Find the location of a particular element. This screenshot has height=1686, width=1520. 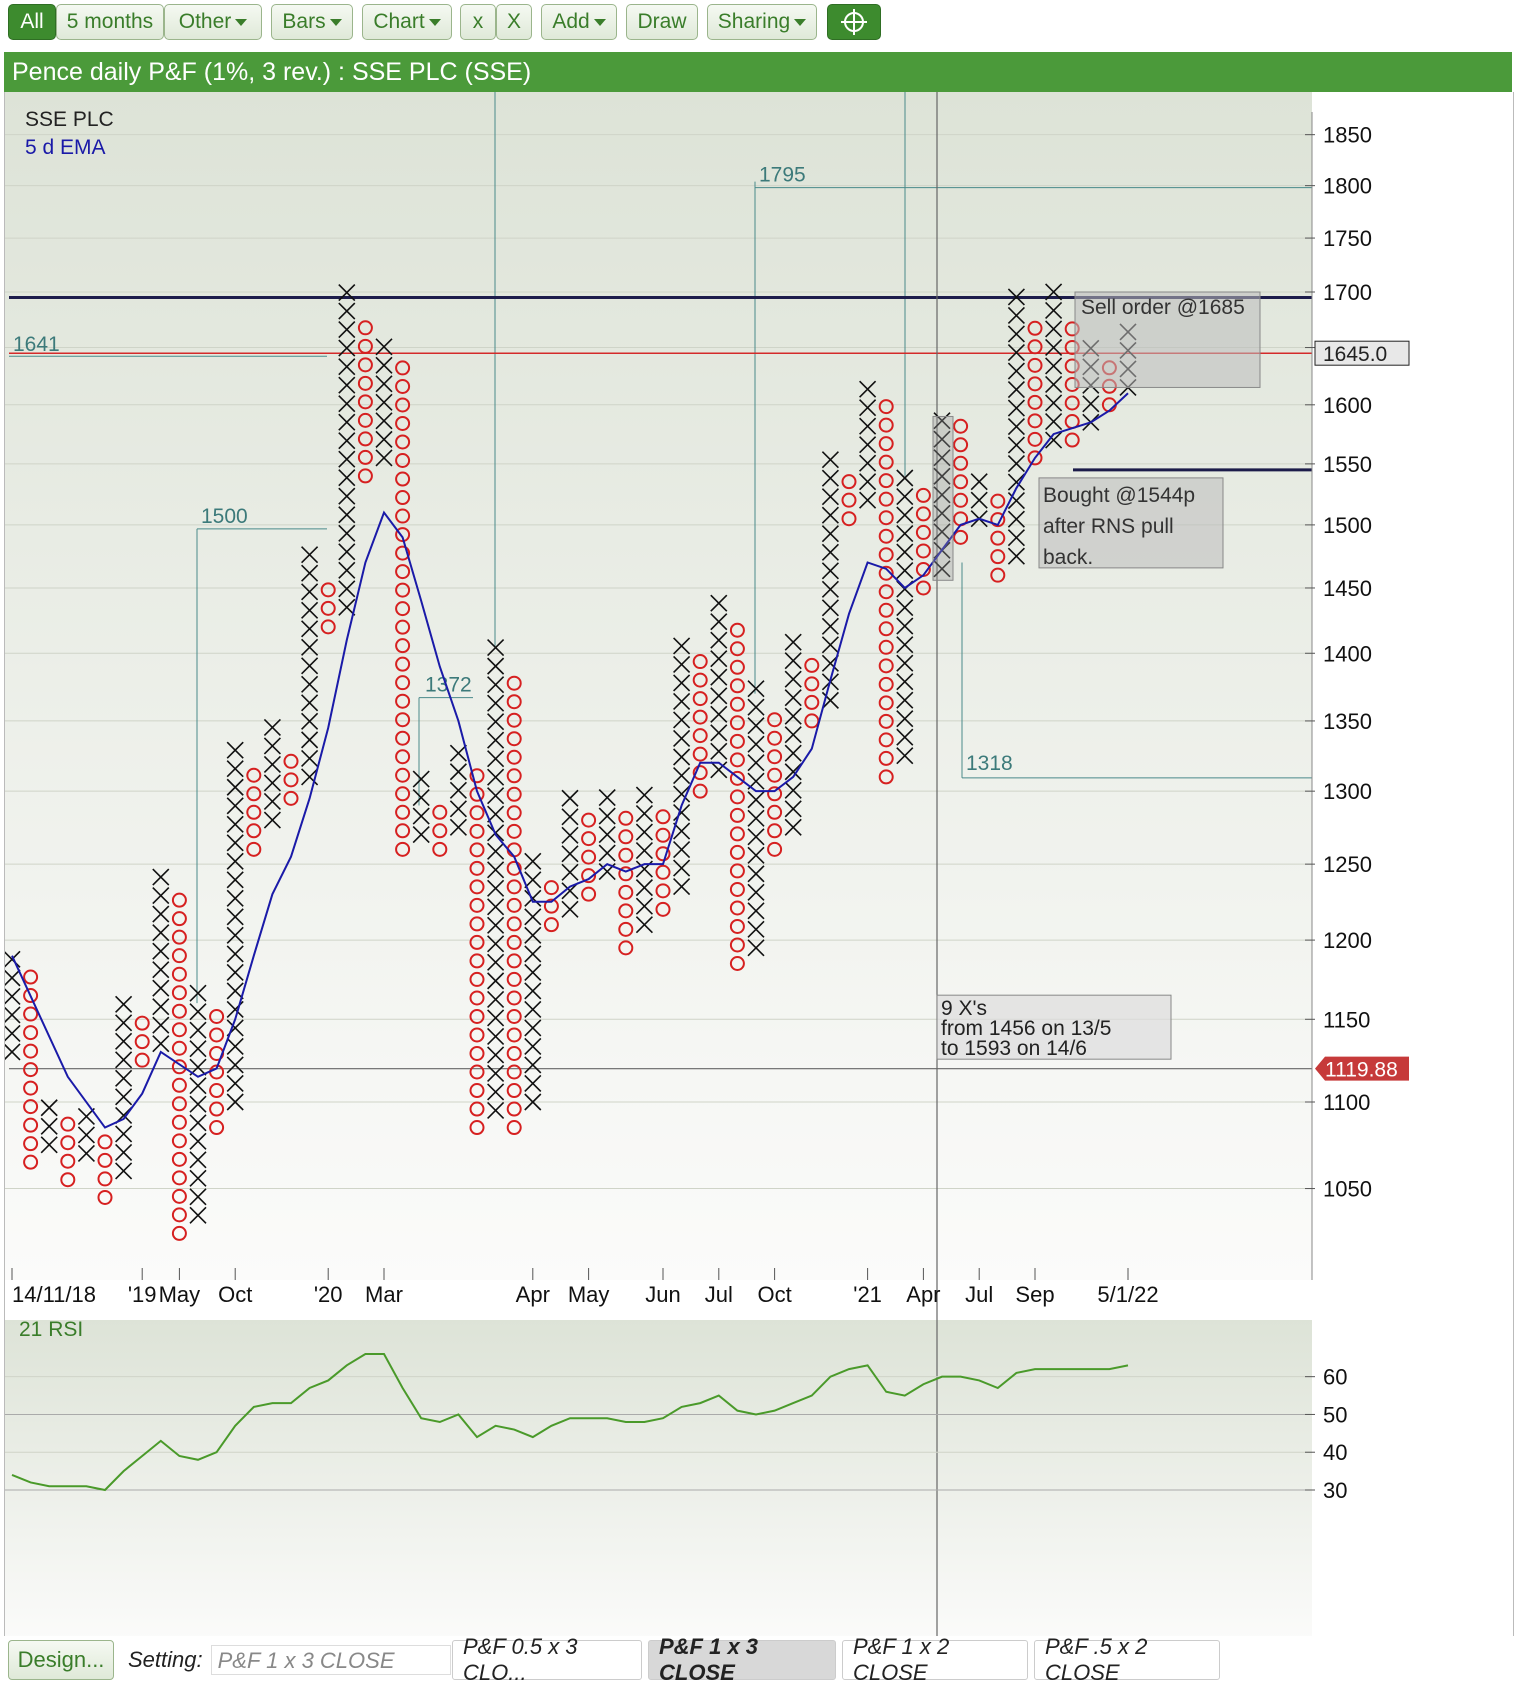

setting-select: P&F 1 x 3 CLOSE is located at coordinates (330, 1660).